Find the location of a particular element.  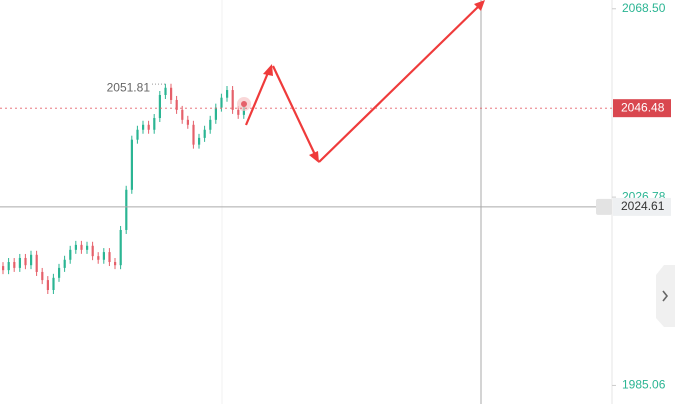

high-label: 2051.81 is located at coordinates (129, 87).